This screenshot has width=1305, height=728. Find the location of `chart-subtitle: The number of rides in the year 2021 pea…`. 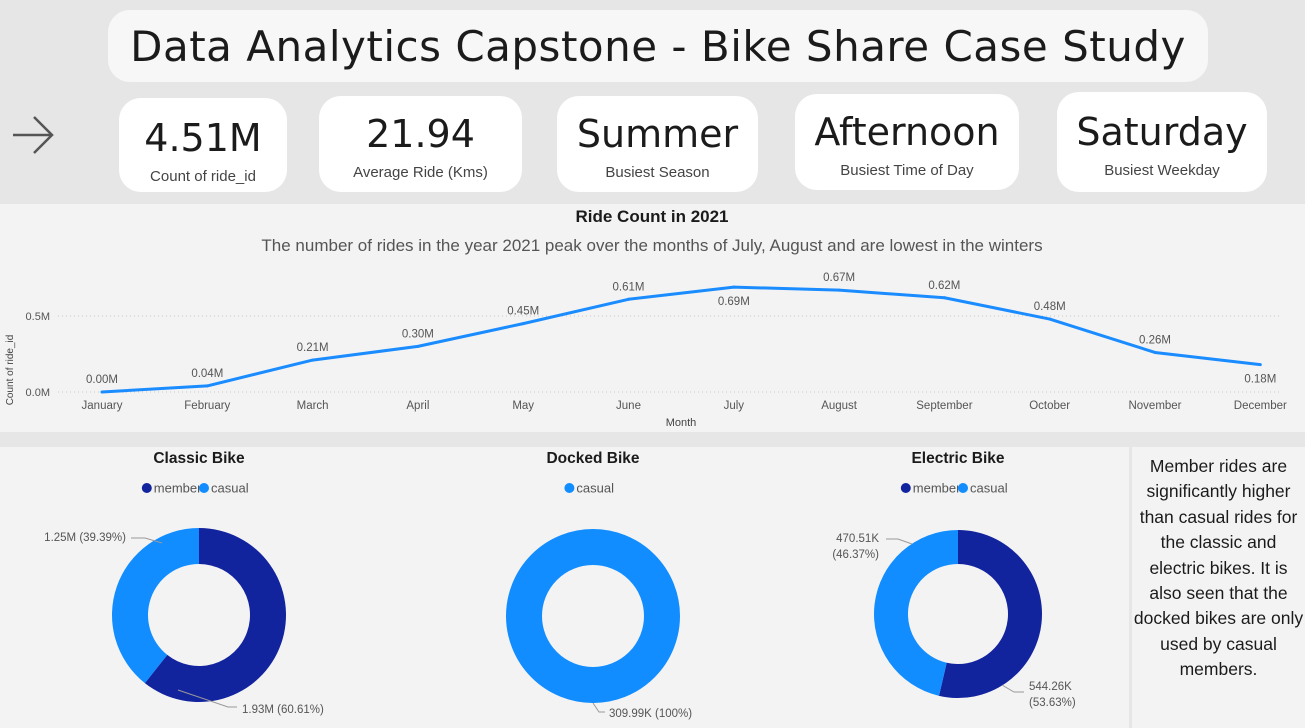

chart-subtitle: The number of rides in the year 2021 pea… is located at coordinates (651, 245).